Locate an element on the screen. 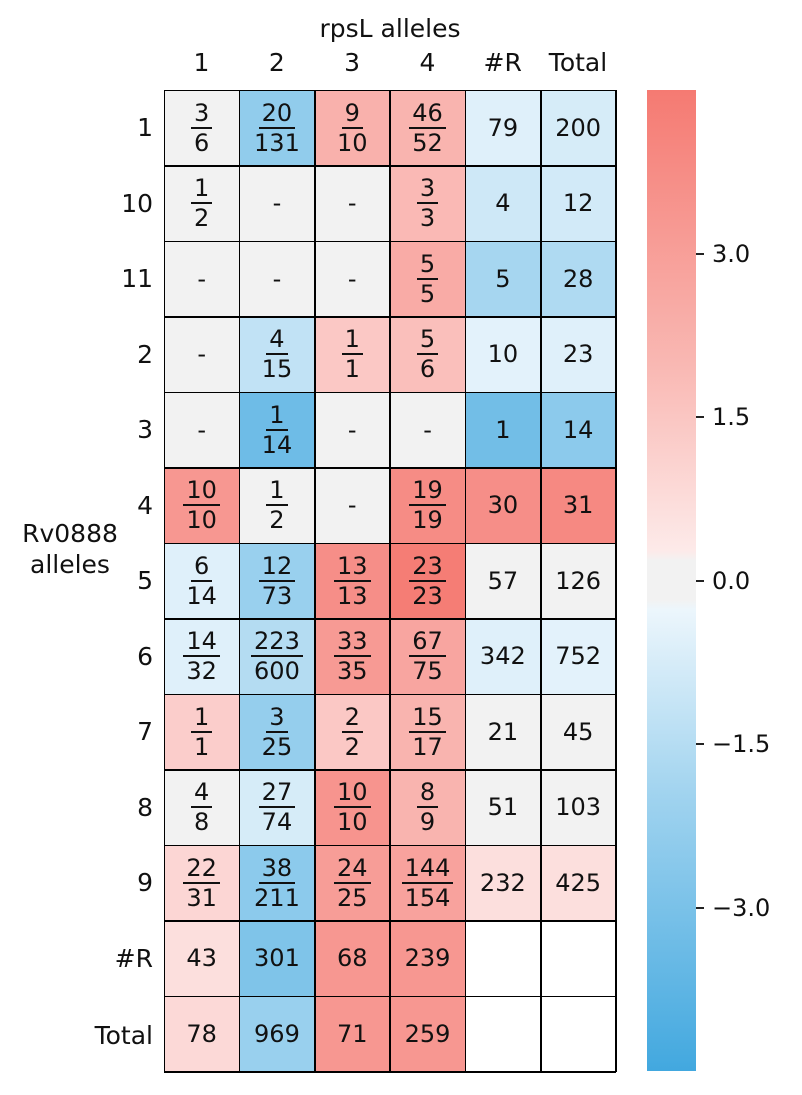 The image size is (802, 1095). cell-fraction: 22 31 is located at coordinates (201, 883).